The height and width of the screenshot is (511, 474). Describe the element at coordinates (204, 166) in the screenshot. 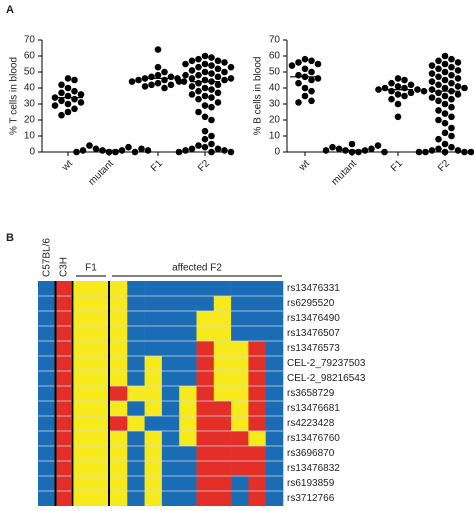

I see `x-tick-label: F2` at that location.